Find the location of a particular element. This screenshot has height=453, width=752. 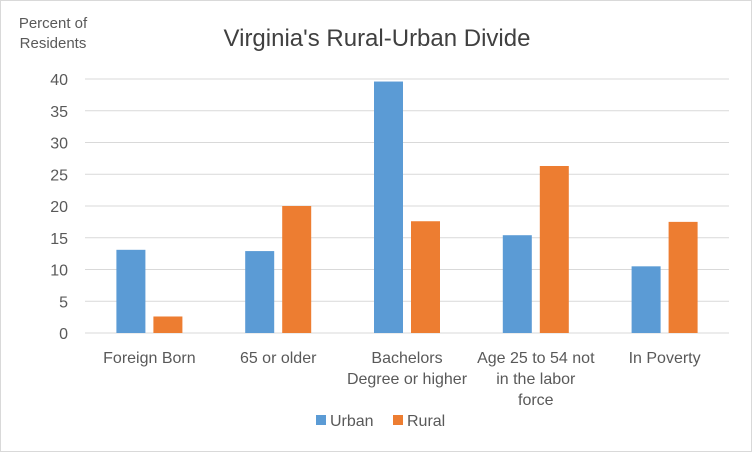

y-tick-label: 25 is located at coordinates (59, 175).